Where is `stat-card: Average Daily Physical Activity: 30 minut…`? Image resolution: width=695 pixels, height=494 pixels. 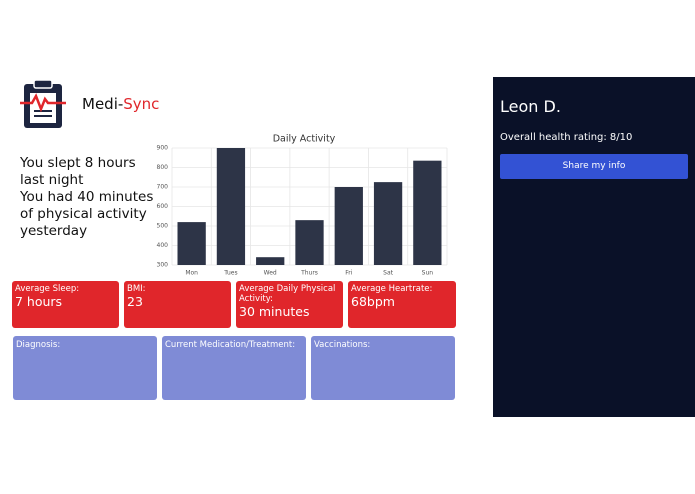 stat-card: Average Daily Physical Activity: 30 minut… is located at coordinates (289, 304).